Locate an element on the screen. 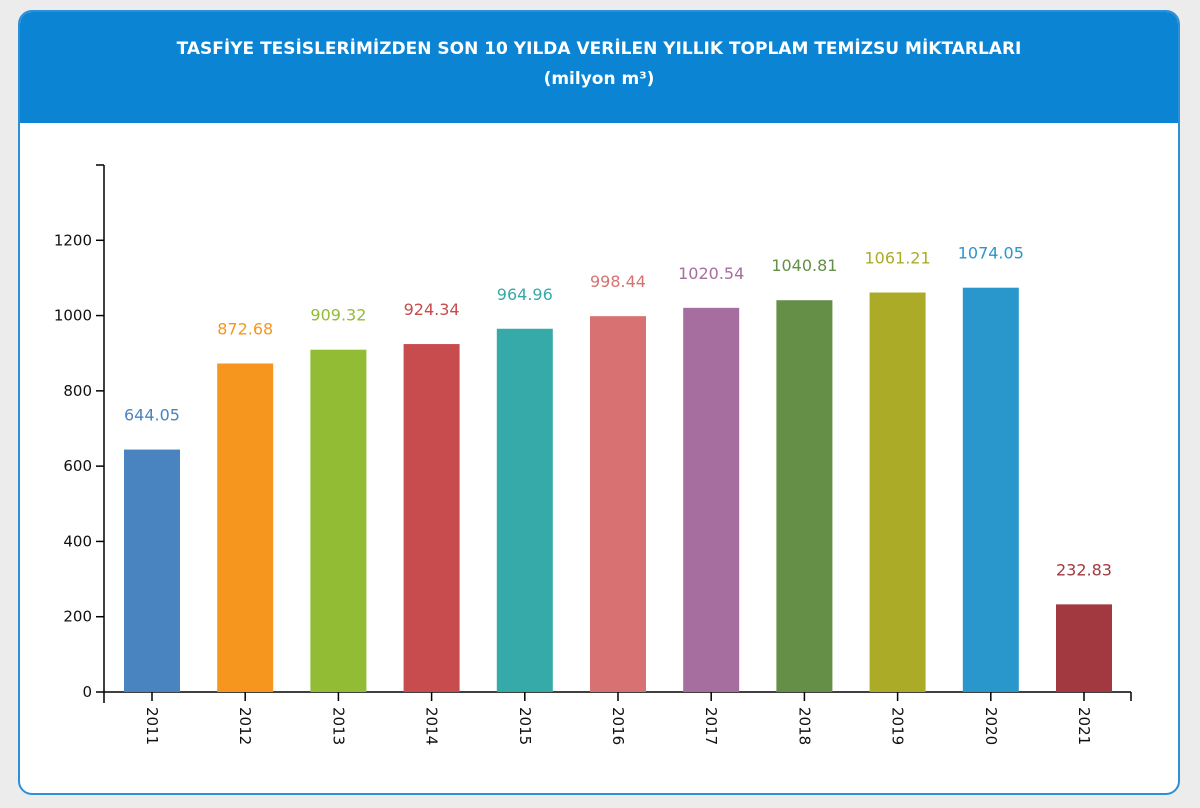 The width and height of the screenshot is (1200, 808). data-label-2014: 924.34 is located at coordinates (432, 309).